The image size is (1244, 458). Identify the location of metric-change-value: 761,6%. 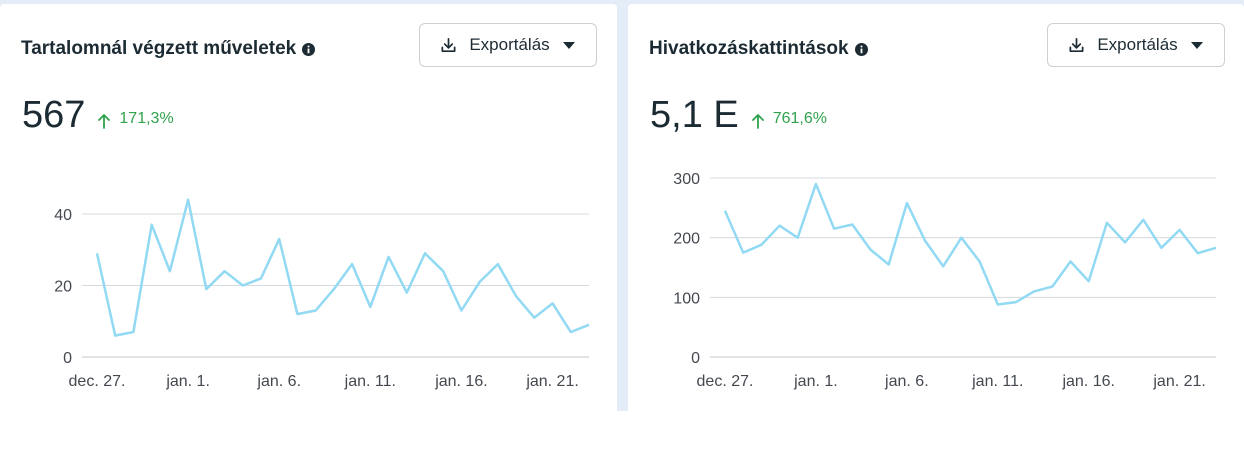
(799, 118).